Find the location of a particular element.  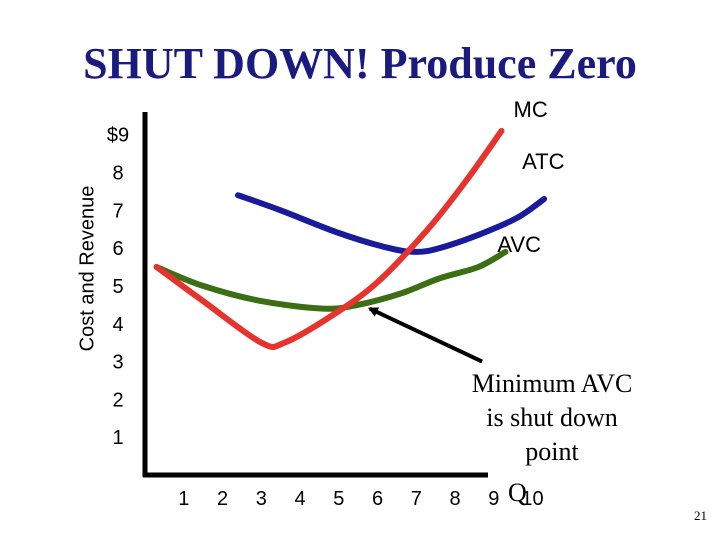

annotation-arrow is located at coordinates (425, 335).